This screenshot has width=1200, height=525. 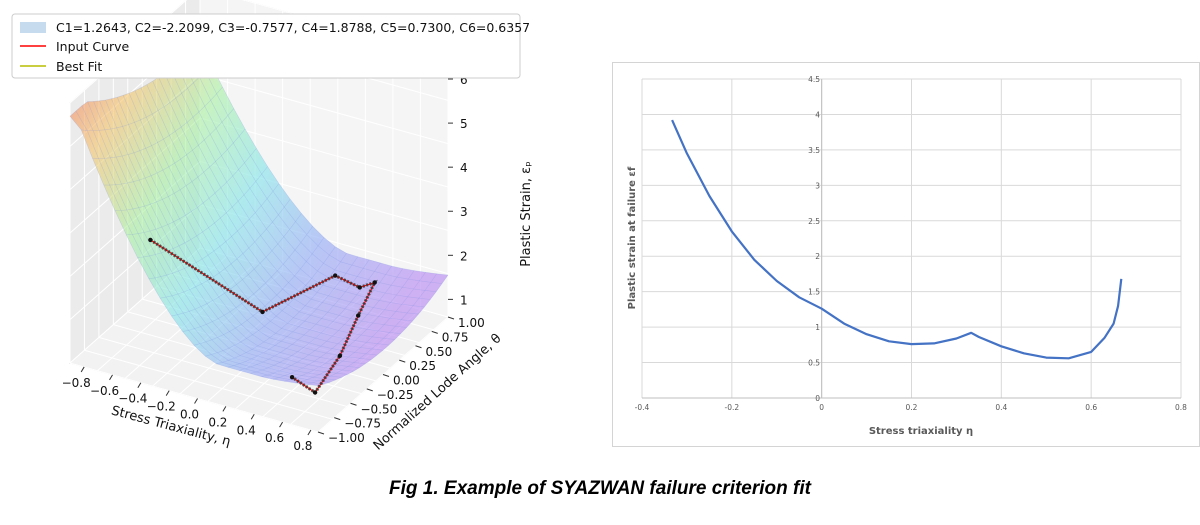 I want to click on x-tick-label: −0.6, so click(x=104, y=391).